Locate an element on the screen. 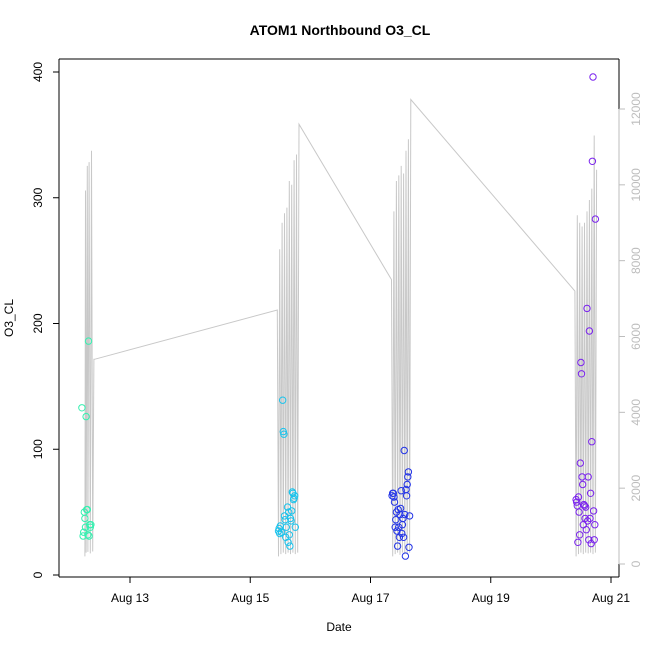 The image size is (650, 650). y-axis-label: O3_CL is located at coordinates (9, 318).